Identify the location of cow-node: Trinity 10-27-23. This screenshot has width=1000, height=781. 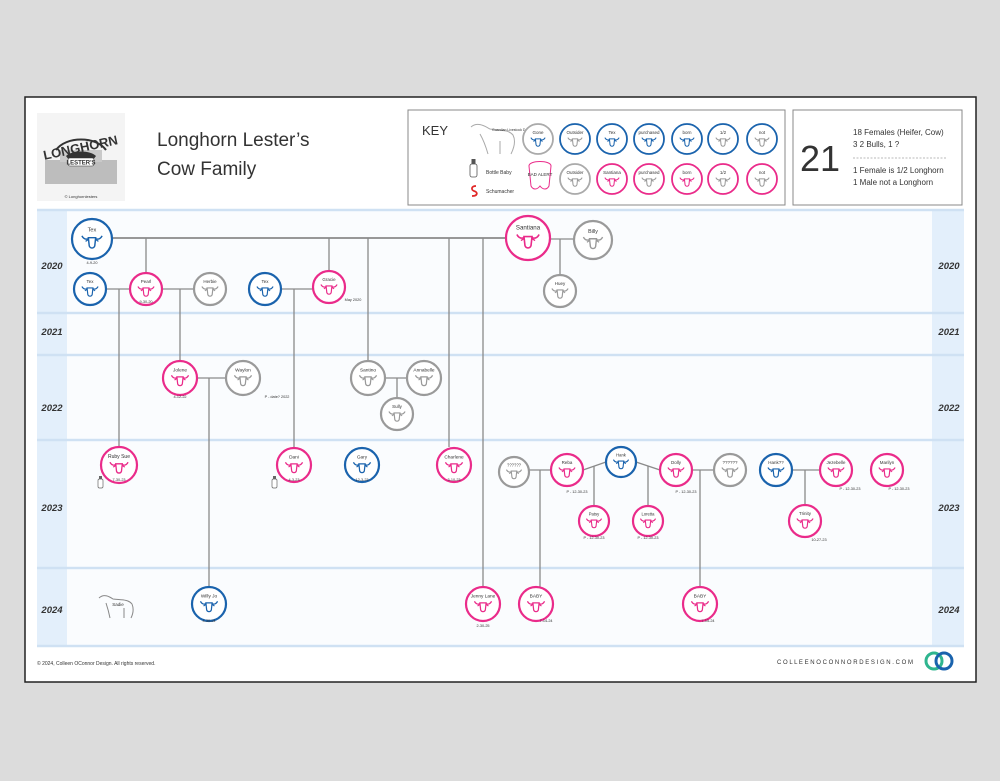
(807, 522).